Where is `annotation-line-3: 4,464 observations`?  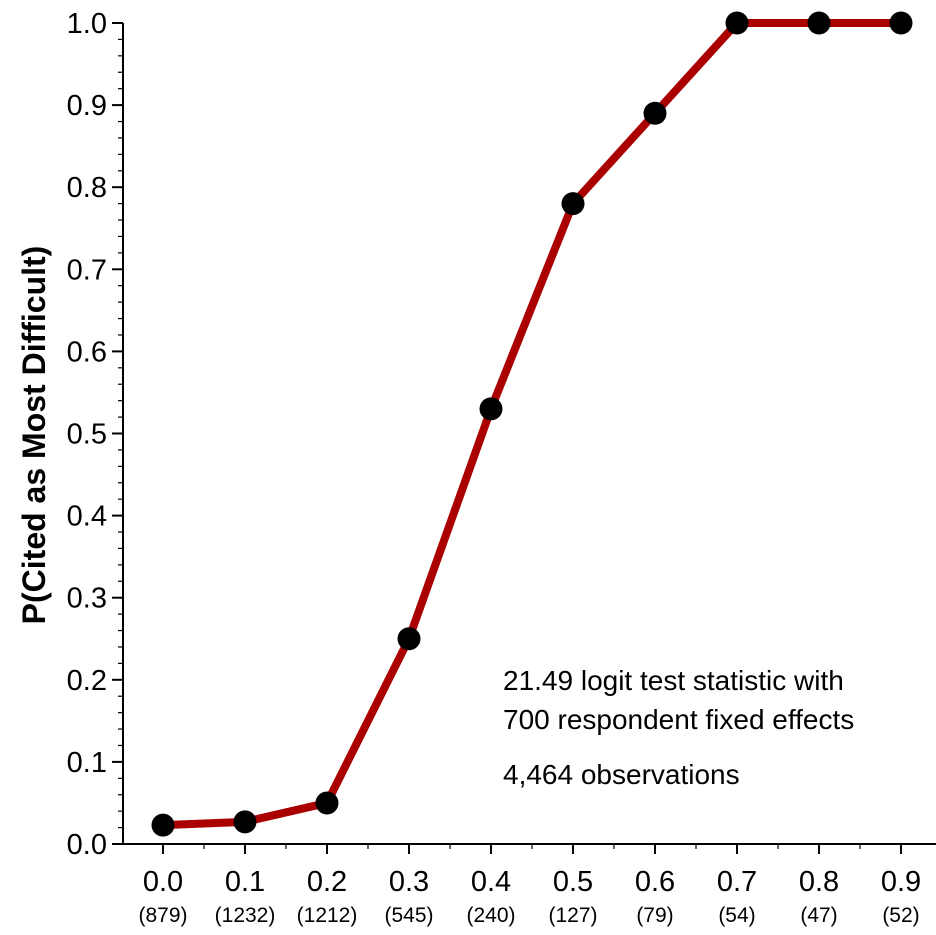 annotation-line-3: 4,464 observations is located at coordinates (621, 774).